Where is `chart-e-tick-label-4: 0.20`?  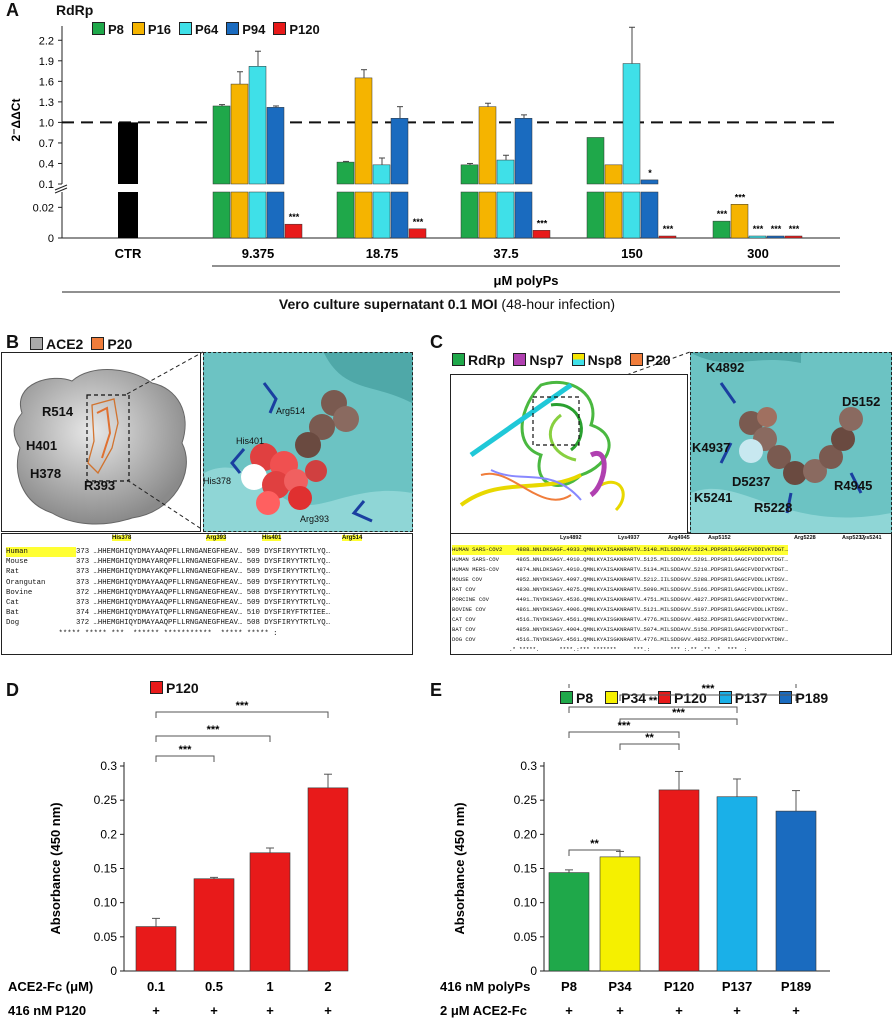 chart-e-tick-label-4: 0.20 is located at coordinates (526, 834).